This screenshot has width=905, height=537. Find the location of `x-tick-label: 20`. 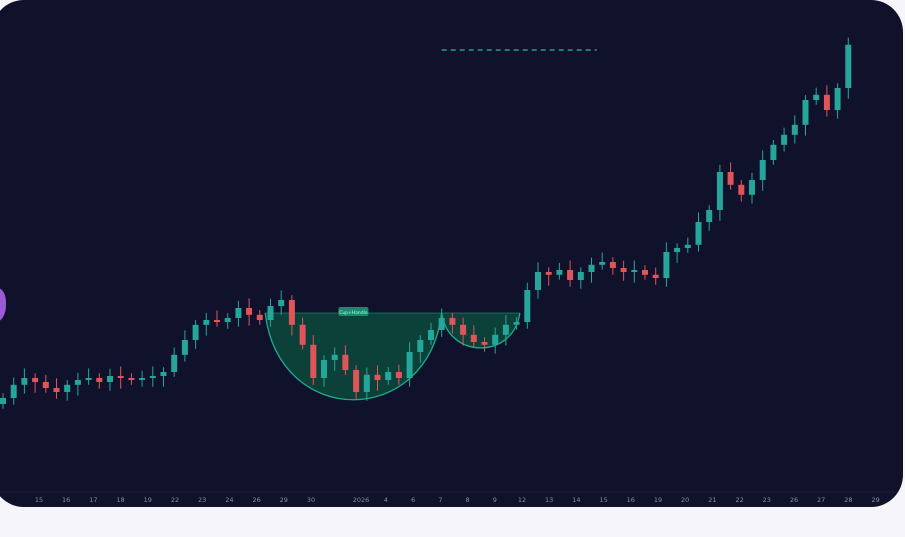

x-tick-label: 20 is located at coordinates (685, 500).